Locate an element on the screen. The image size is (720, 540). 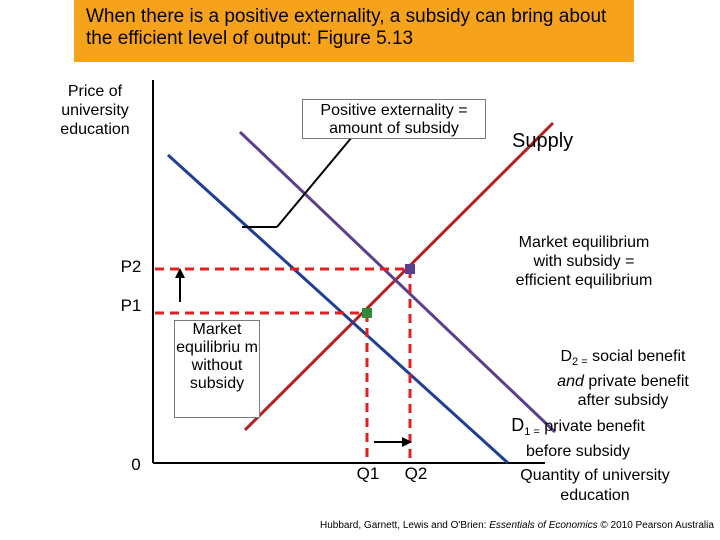
y-axis-label: Price of university education is located at coordinates (95, 110).